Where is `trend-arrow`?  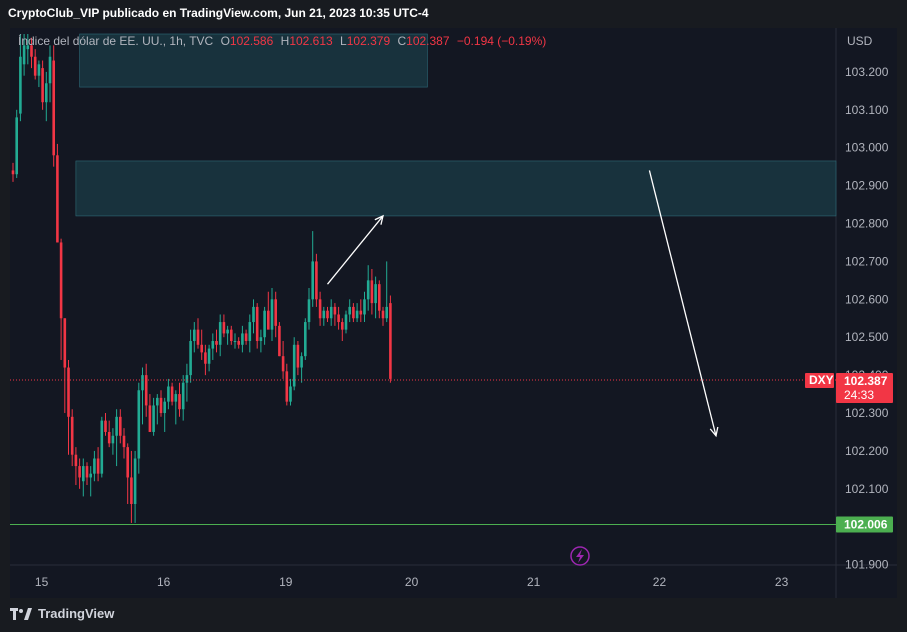
trend-arrow is located at coordinates (682, 303).